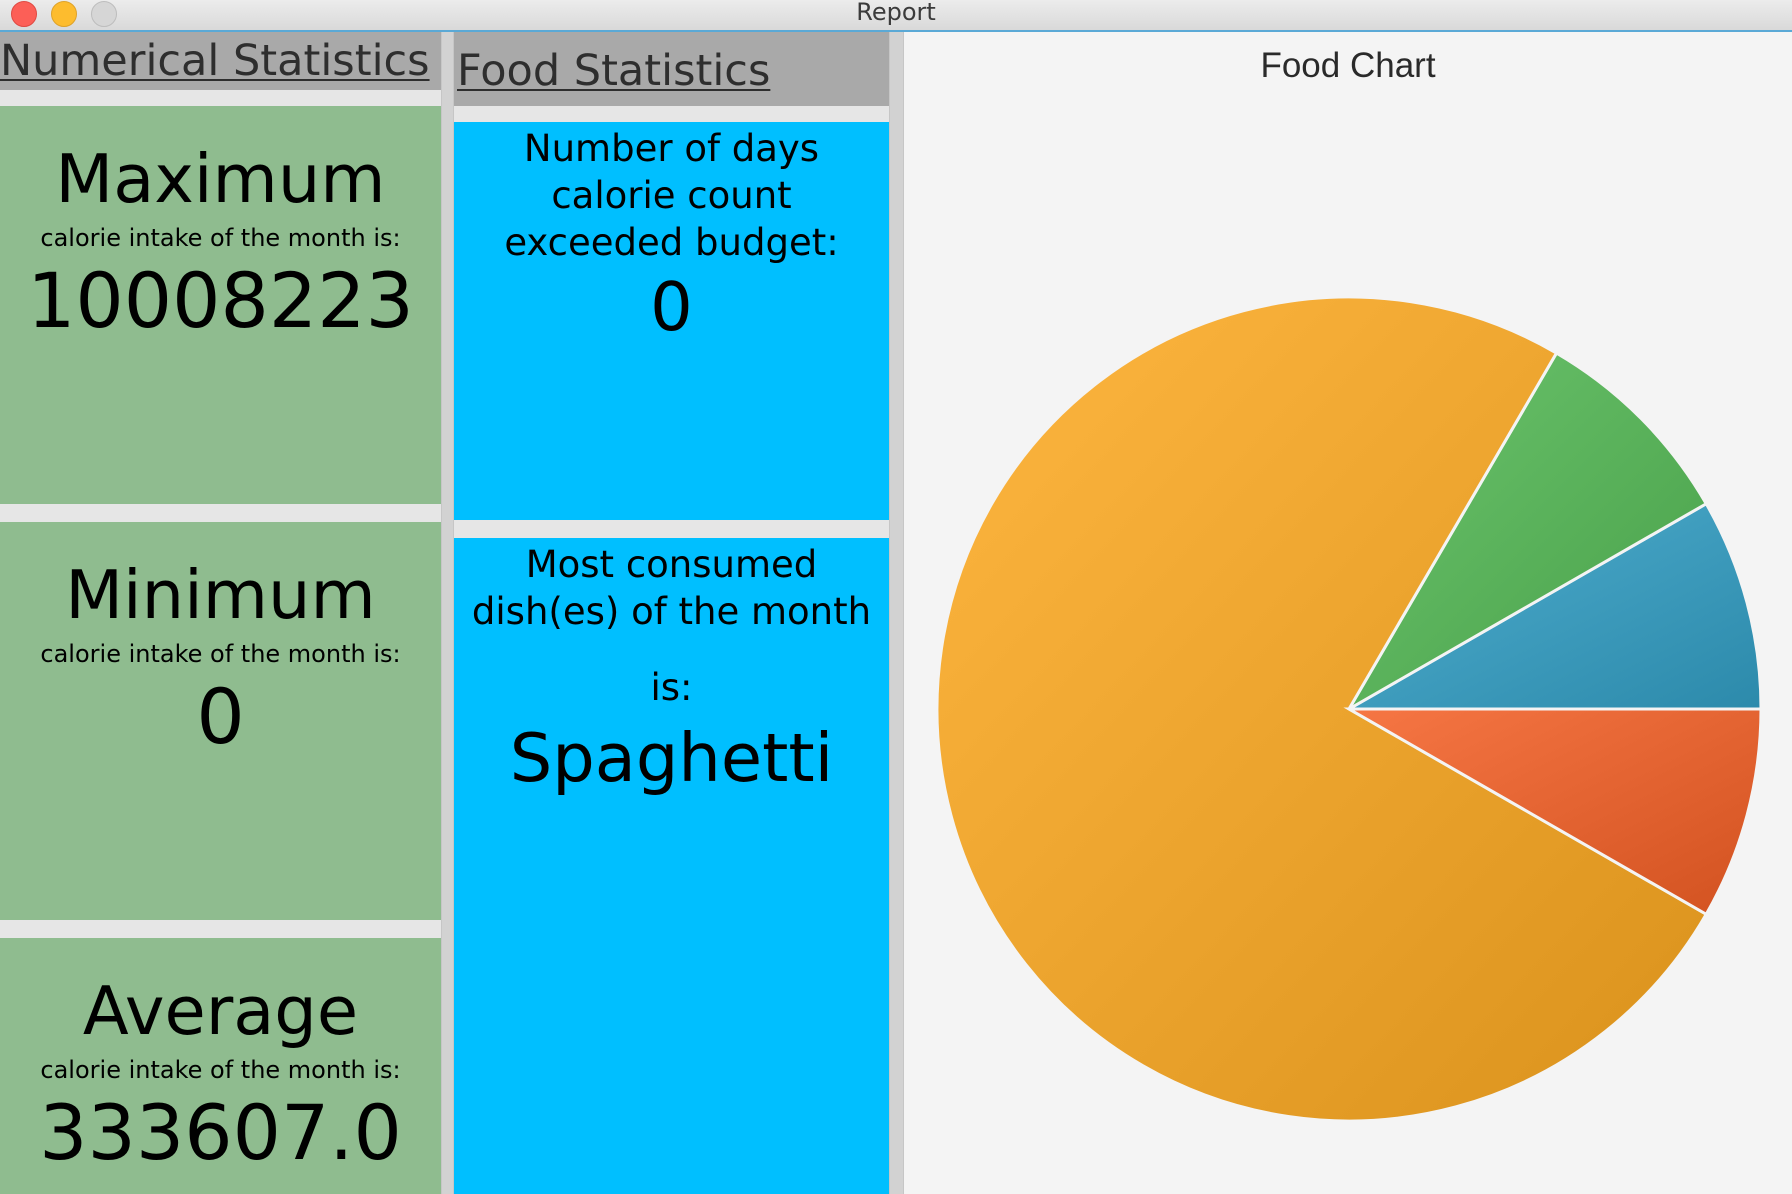 This screenshot has height=1194, width=1792. Describe the element at coordinates (215, 61) in the screenshot. I see `numerical-statistics-title: Numerical Statistics` at that location.